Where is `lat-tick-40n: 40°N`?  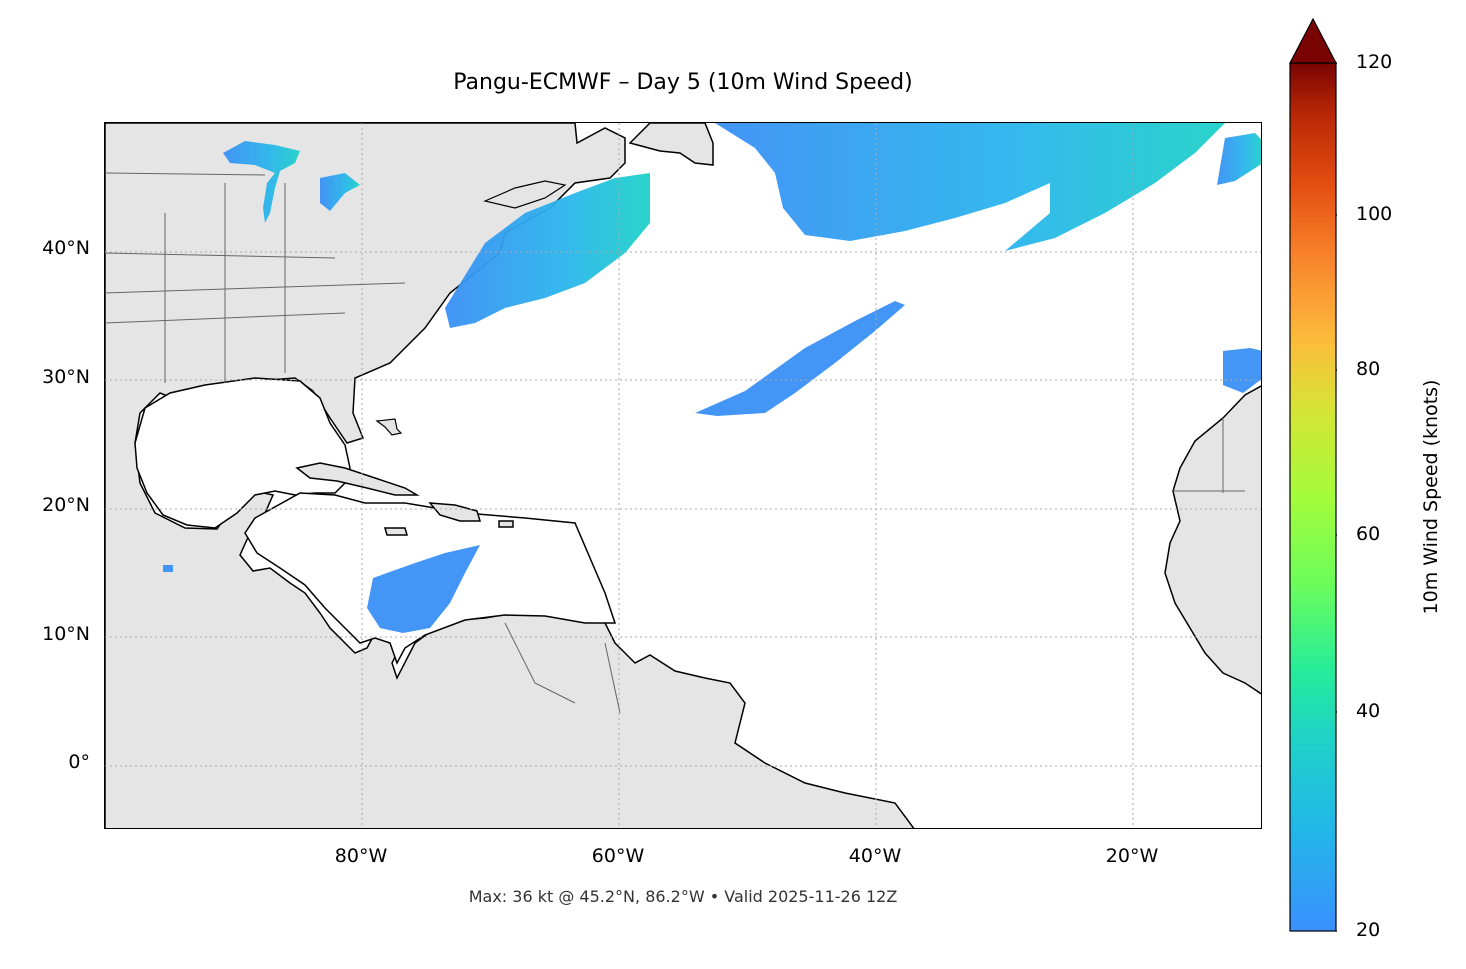
lat-tick-40n: 40°N is located at coordinates (66, 248).